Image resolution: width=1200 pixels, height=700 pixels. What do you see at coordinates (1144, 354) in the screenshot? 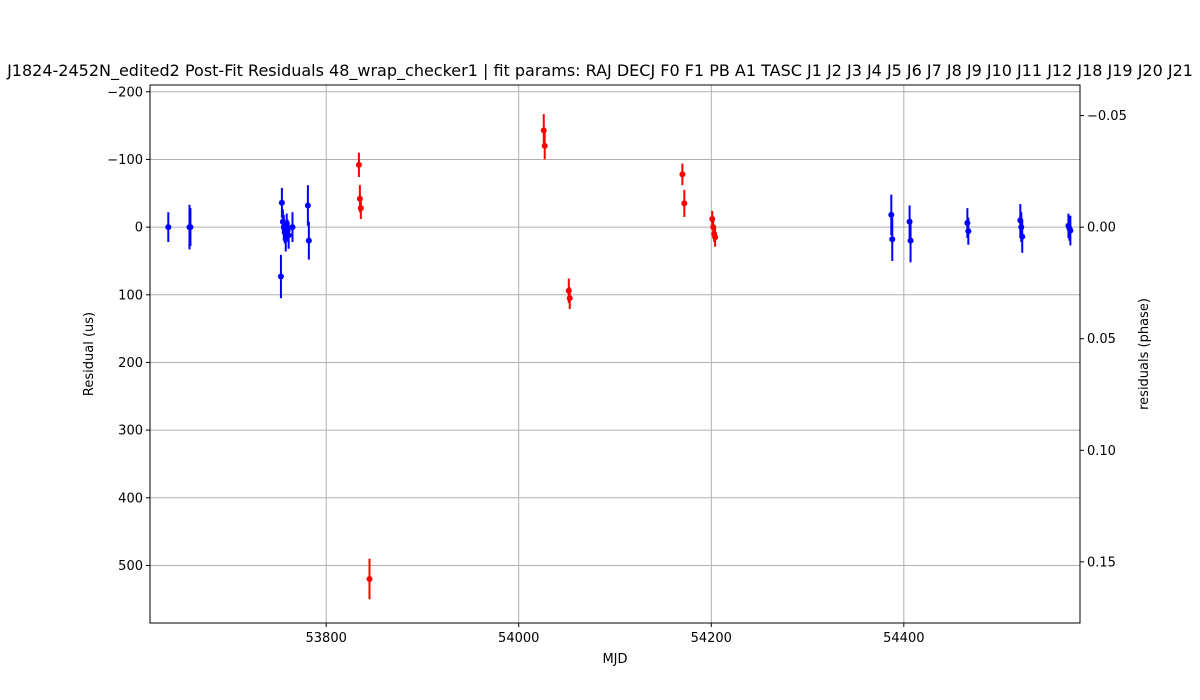
I see `y-axis-label-right: residuals (phase)` at bounding box center [1144, 354].